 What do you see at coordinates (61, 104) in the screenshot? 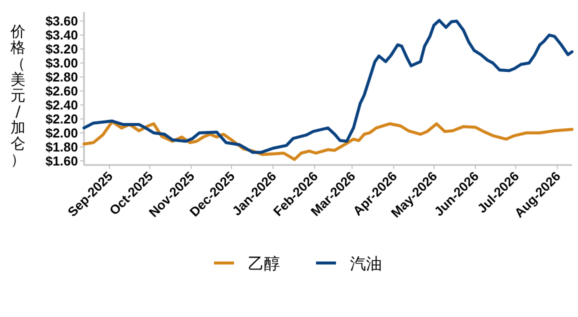
I see `y-tick-label: $2.40` at bounding box center [61, 104].